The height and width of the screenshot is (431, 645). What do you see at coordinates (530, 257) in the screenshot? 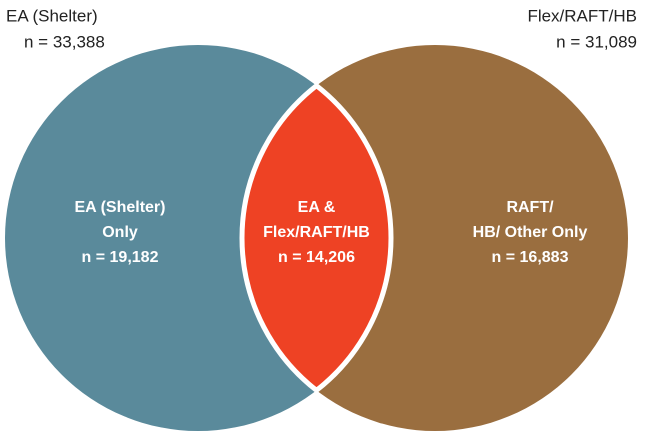
I see `region-label: n = 16,883` at bounding box center [530, 257].